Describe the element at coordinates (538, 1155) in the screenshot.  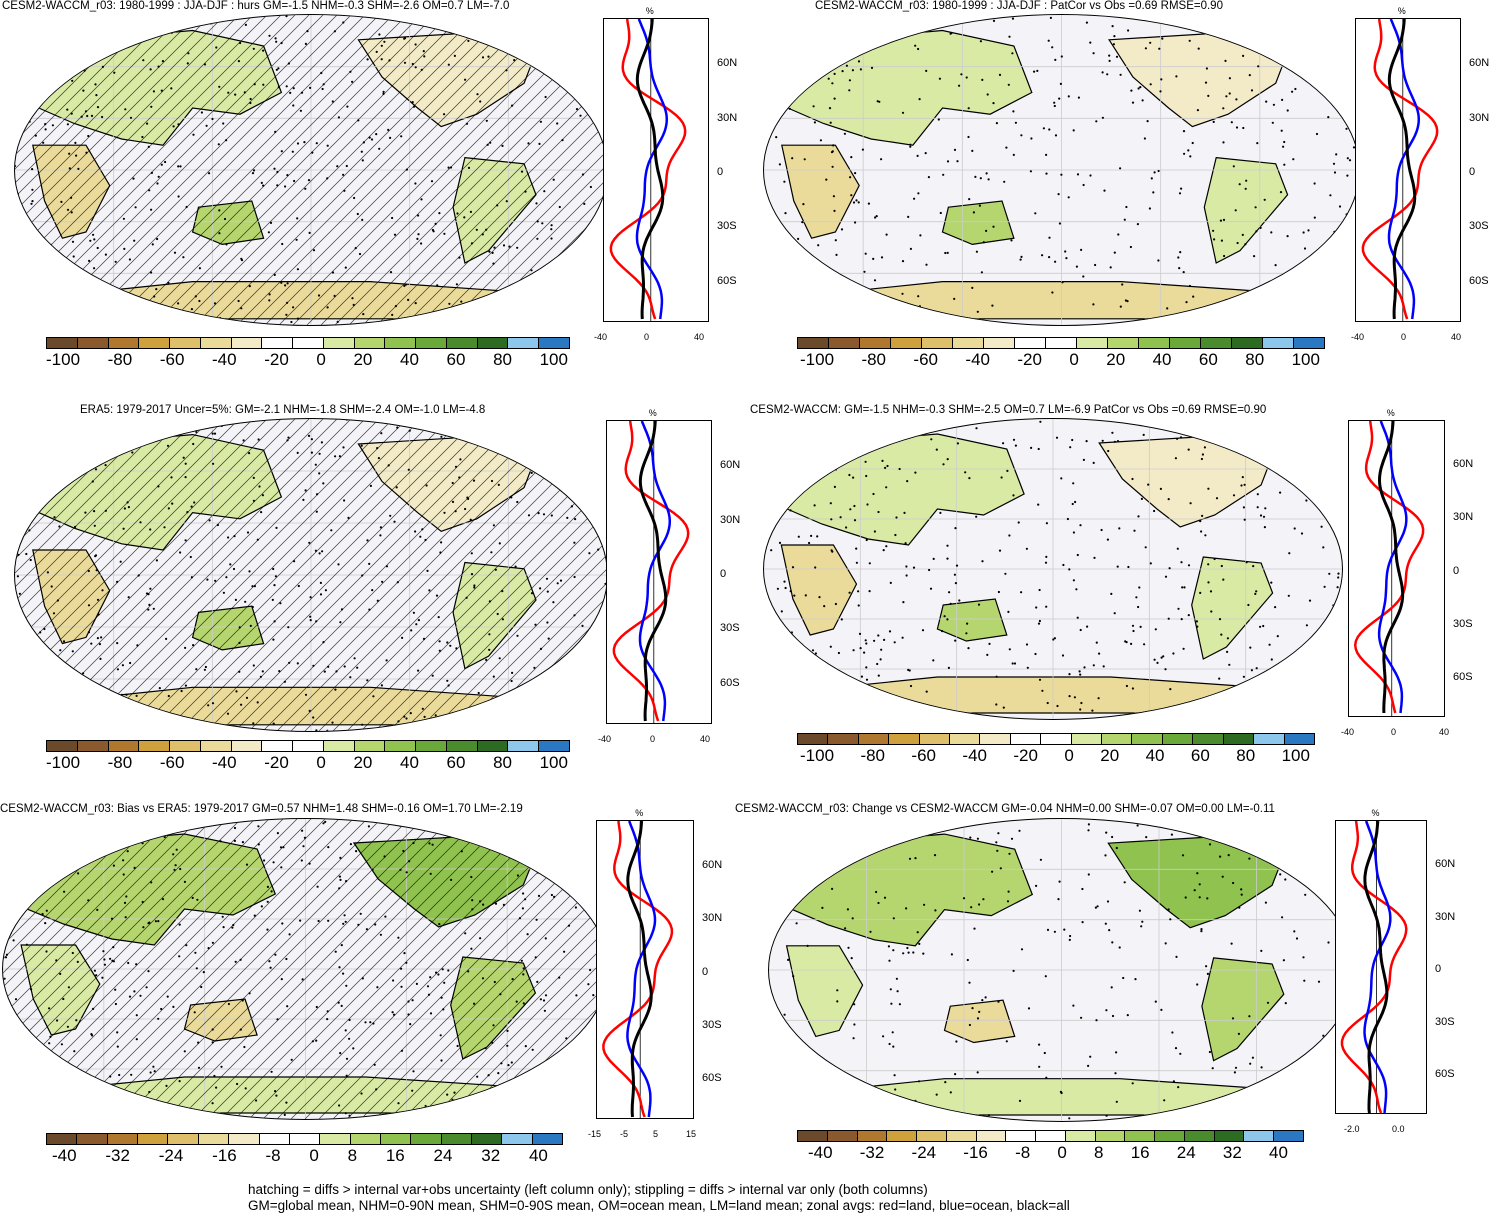
I see `colorbar-label: 40` at that location.